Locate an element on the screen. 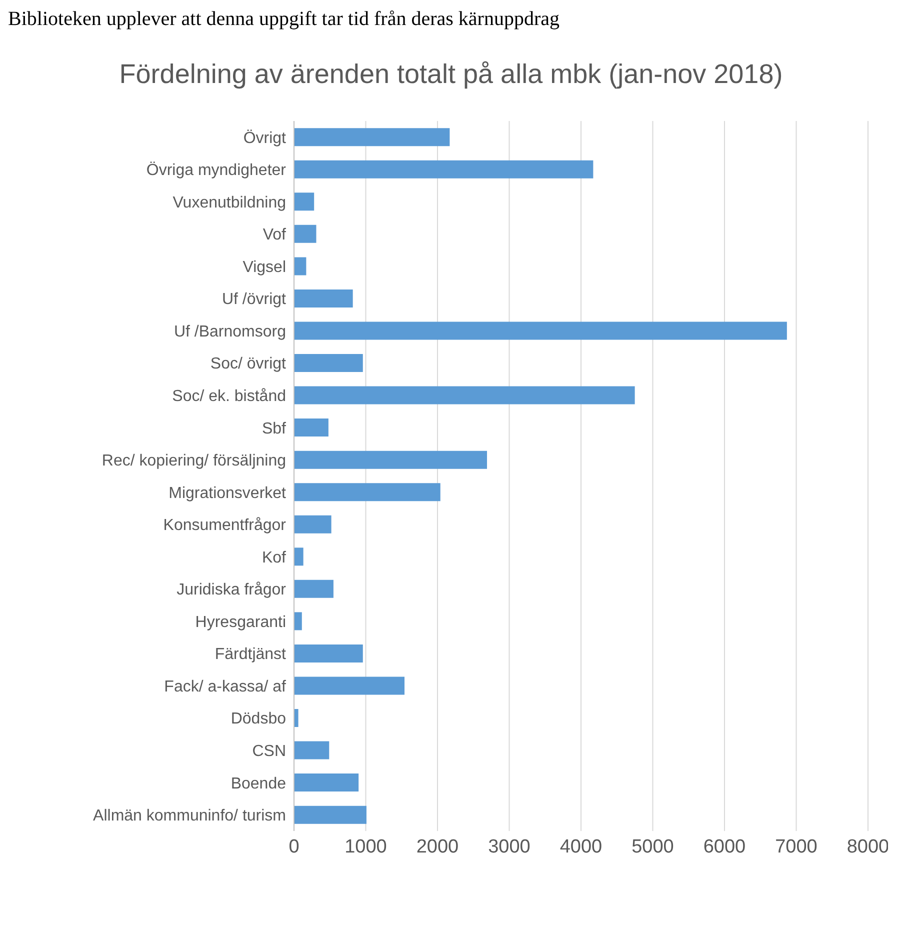 This screenshot has height=944, width=902. x-tick-label: 5000 is located at coordinates (653, 847).